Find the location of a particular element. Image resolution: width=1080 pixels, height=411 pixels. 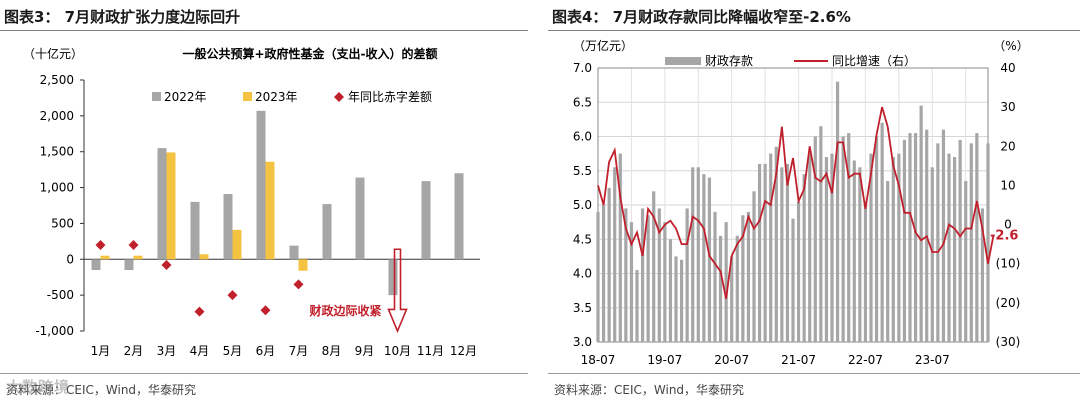

left-tick-label: 5.5 is located at coordinates (582, 171).